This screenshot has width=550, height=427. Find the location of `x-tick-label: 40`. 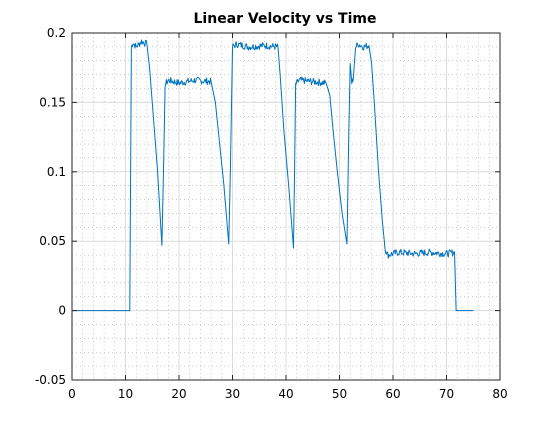

x-tick-label: 40 is located at coordinates (285, 394).